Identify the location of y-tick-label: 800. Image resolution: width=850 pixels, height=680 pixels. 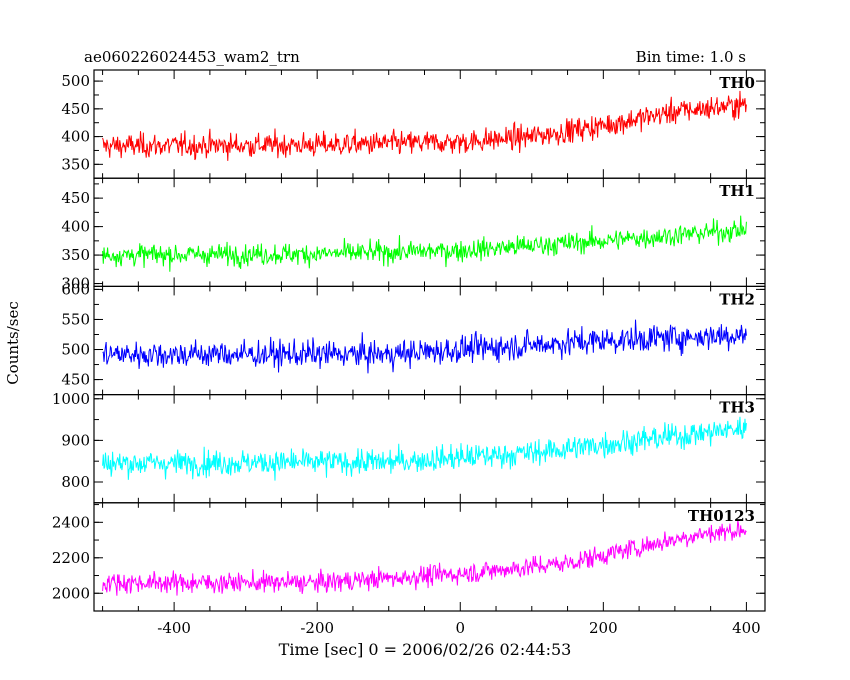
(75, 482).